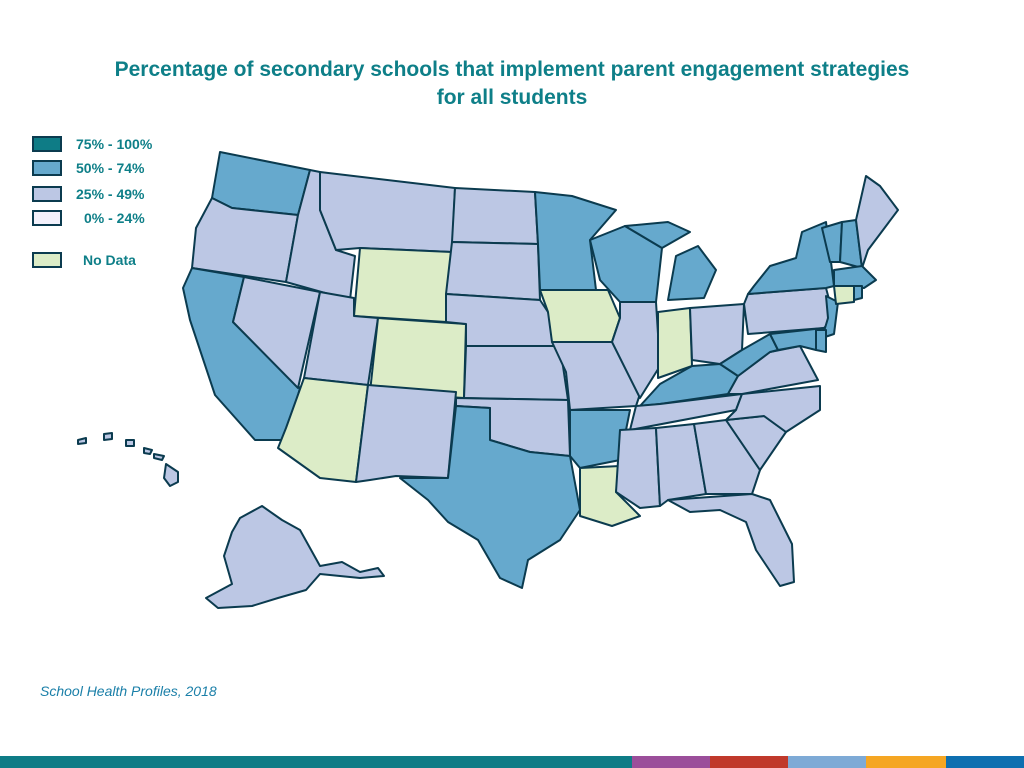 This screenshot has height=768, width=1024. I want to click on state-AK, so click(295, 557).